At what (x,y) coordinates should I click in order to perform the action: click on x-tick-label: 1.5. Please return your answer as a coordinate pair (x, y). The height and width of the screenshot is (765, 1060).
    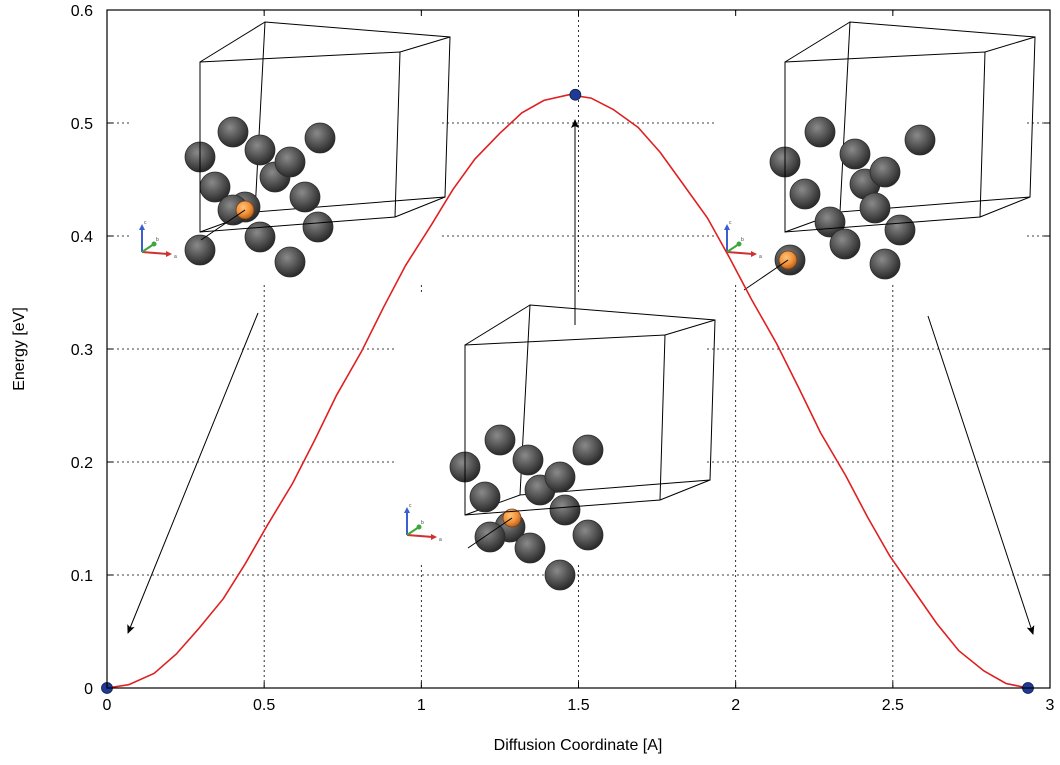
    Looking at the image, I should click on (578, 705).